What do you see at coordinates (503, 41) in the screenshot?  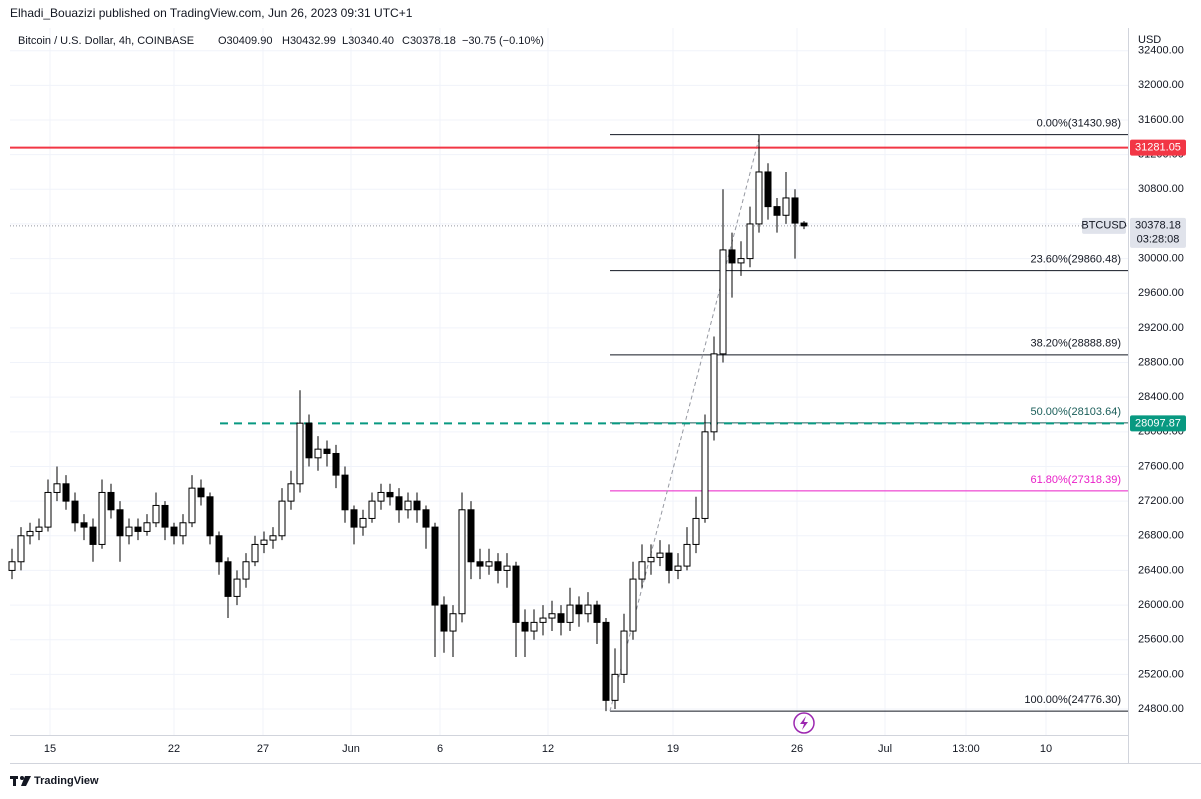 I see `ohlc-legend: −30.75 (−0.10%)` at bounding box center [503, 41].